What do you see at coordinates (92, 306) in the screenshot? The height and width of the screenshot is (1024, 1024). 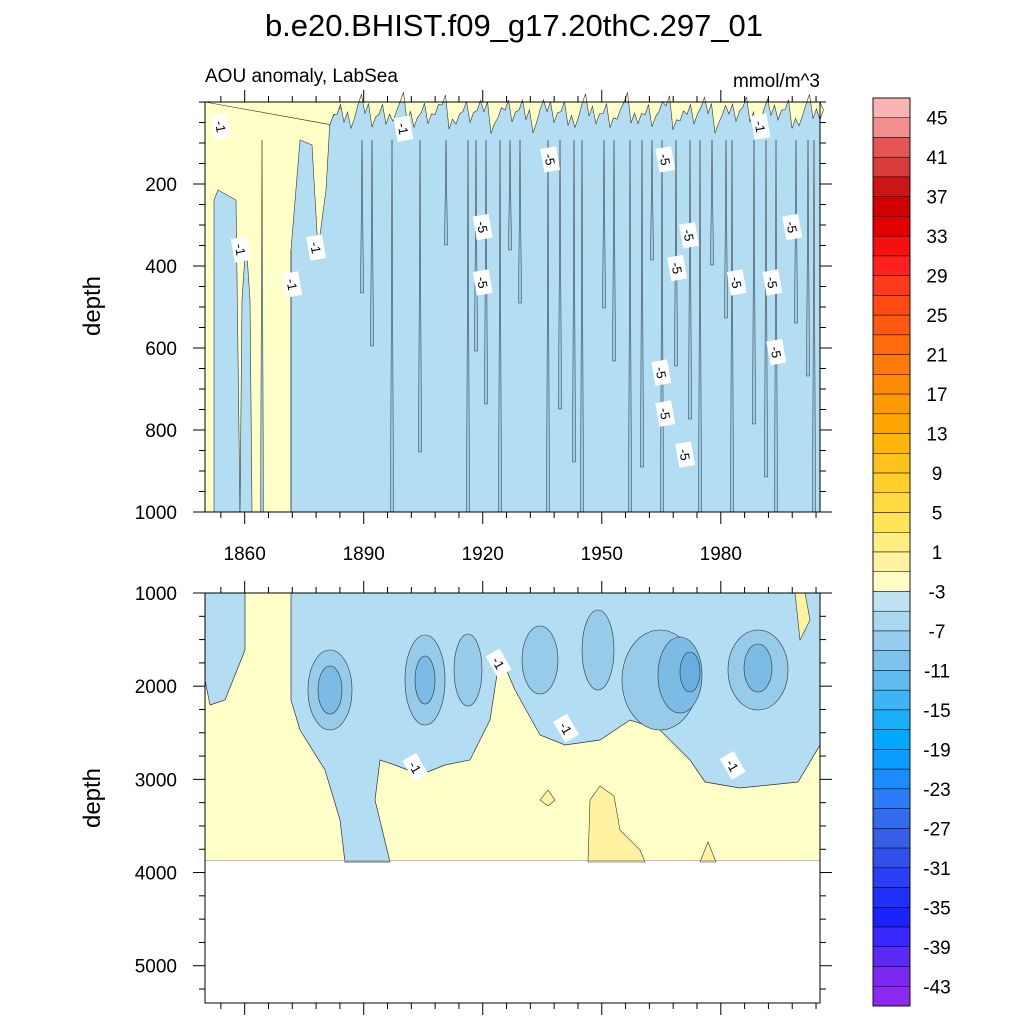 I see `top-ylabel: depth` at bounding box center [92, 306].